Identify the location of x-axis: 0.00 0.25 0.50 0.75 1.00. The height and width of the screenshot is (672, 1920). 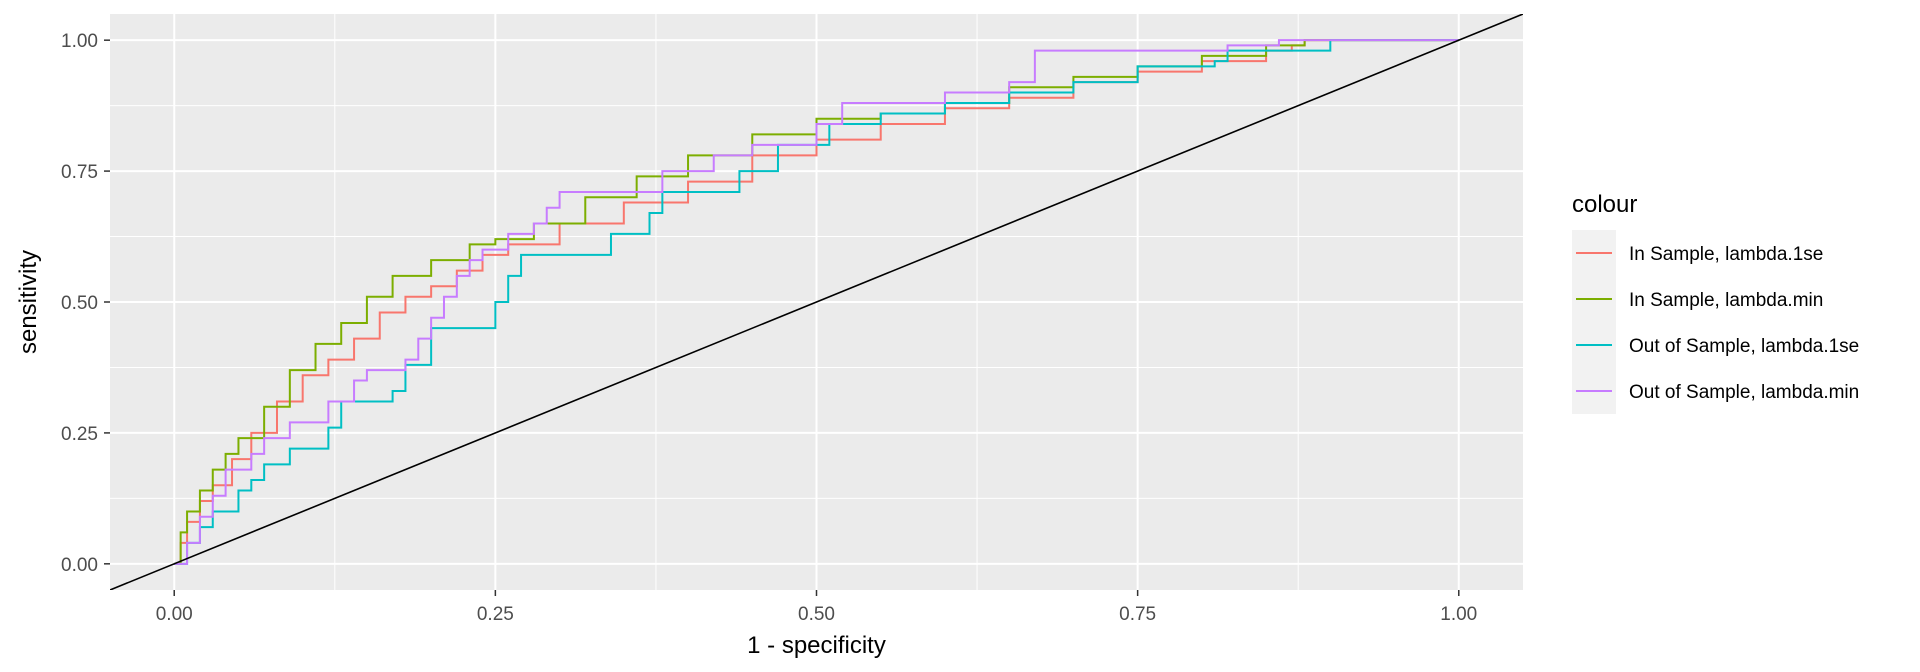
(816, 607).